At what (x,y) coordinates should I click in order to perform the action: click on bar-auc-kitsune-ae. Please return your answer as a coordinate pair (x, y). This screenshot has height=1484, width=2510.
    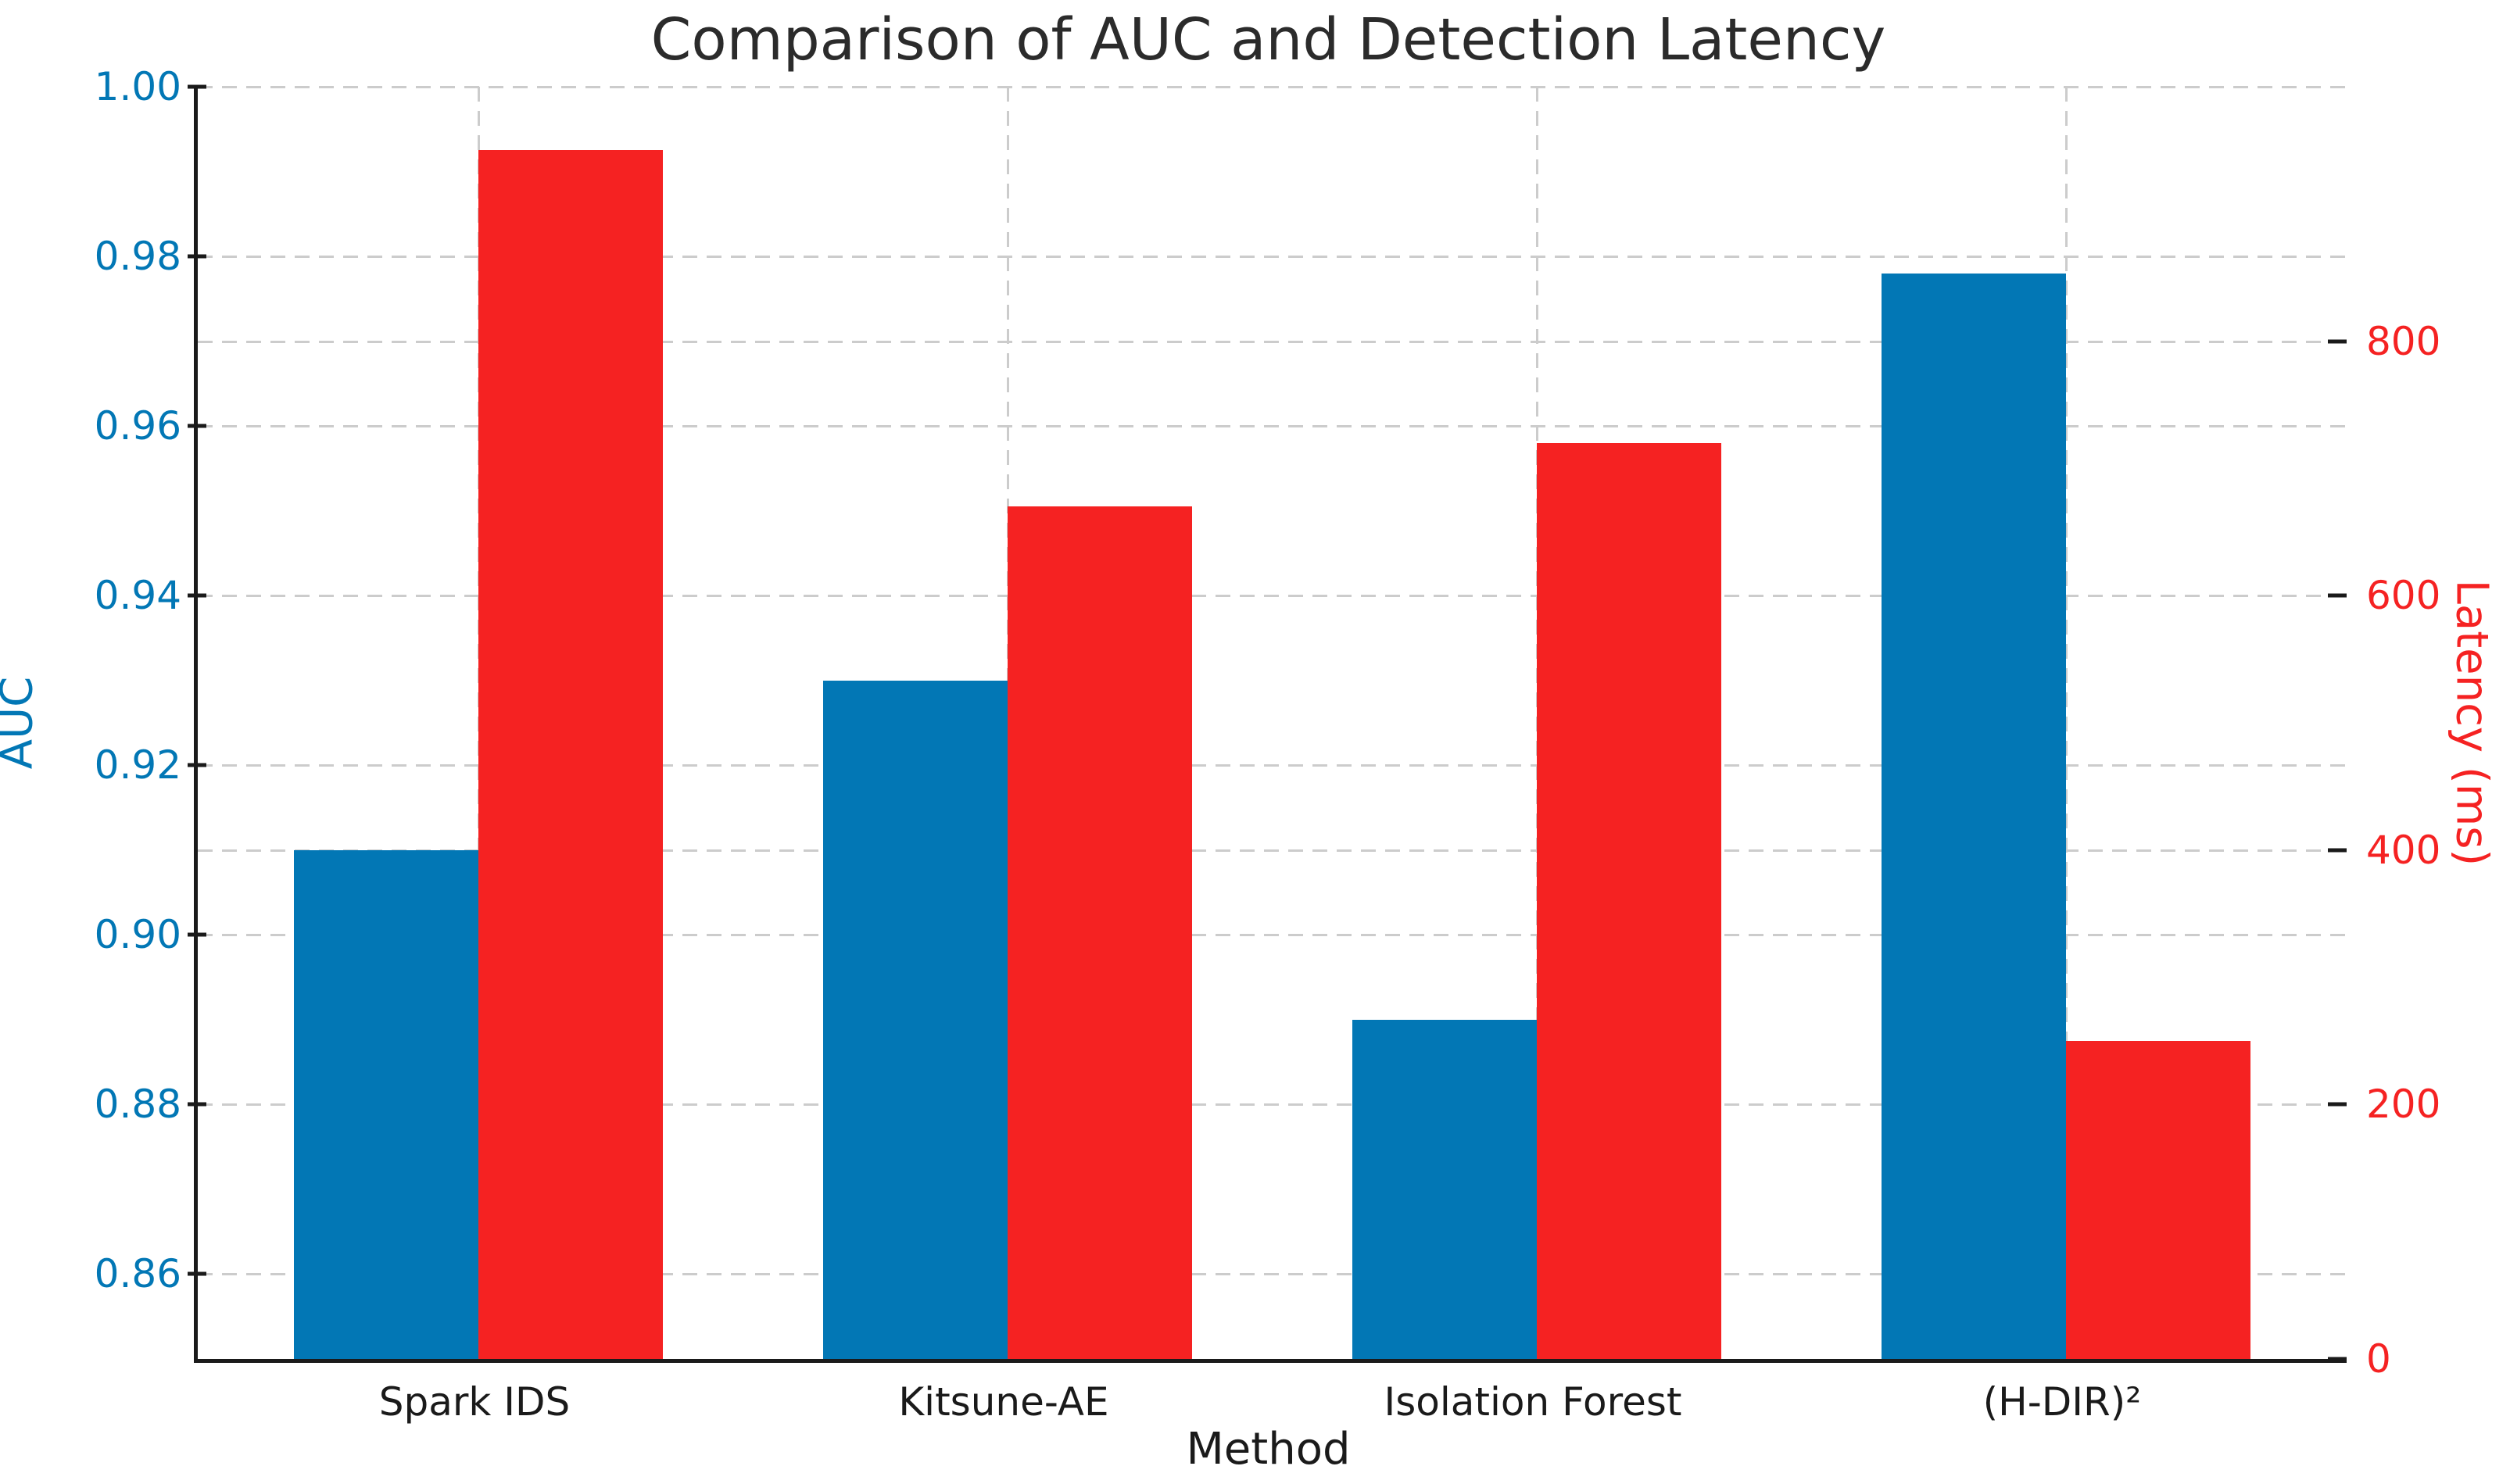
    Looking at the image, I should click on (915, 1019).